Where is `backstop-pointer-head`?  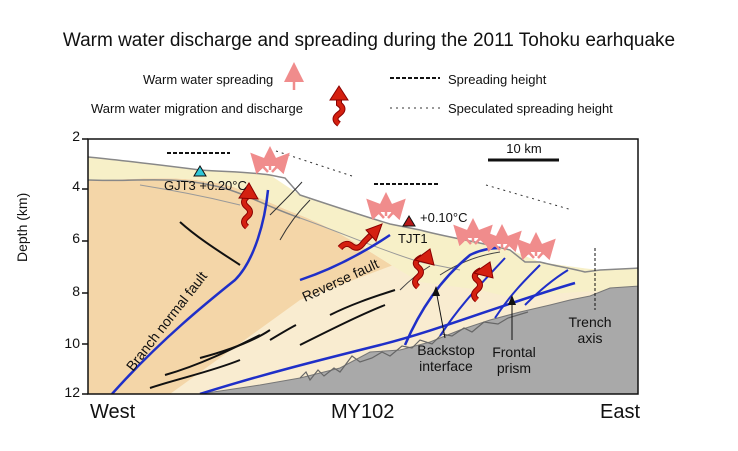
backstop-pointer-head is located at coordinates (436, 291).